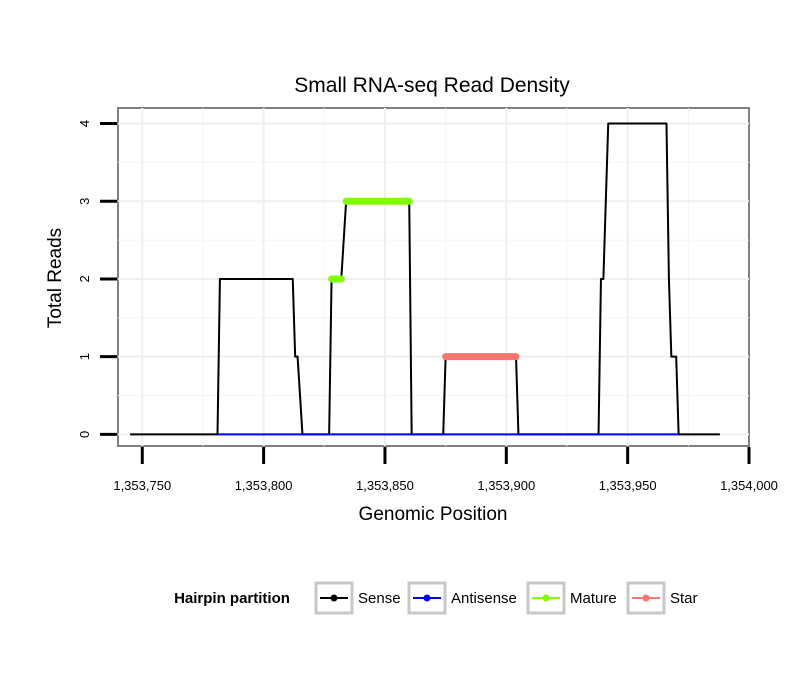 The width and height of the screenshot is (810, 690). I want to click on x-tick-label: 1,354,000, so click(749, 485).